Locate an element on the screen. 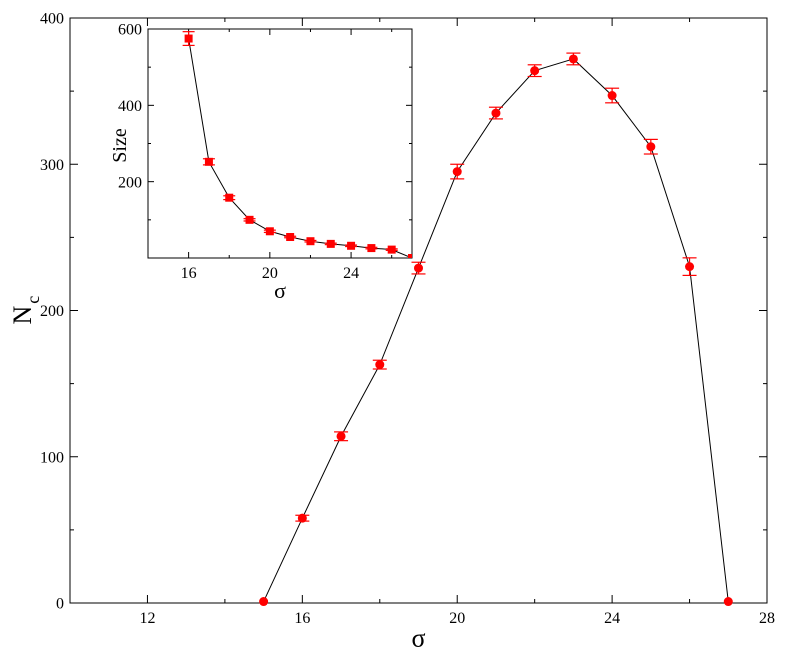 The height and width of the screenshot is (655, 789). inset-x-tick-label: 24 is located at coordinates (351, 273).